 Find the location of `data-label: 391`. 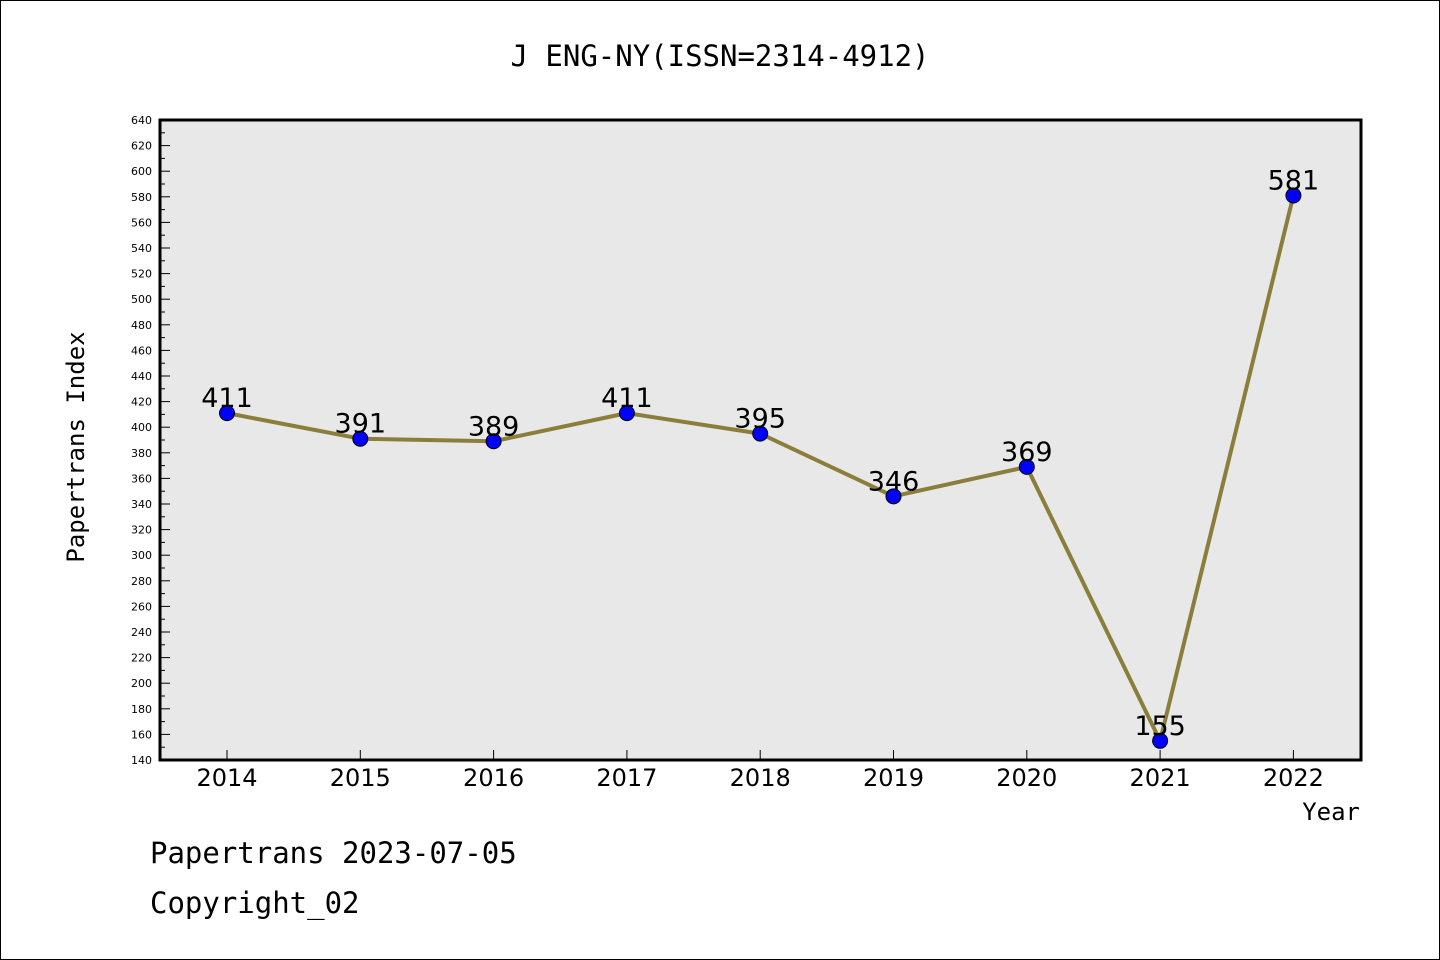

data-label: 391 is located at coordinates (361, 424).